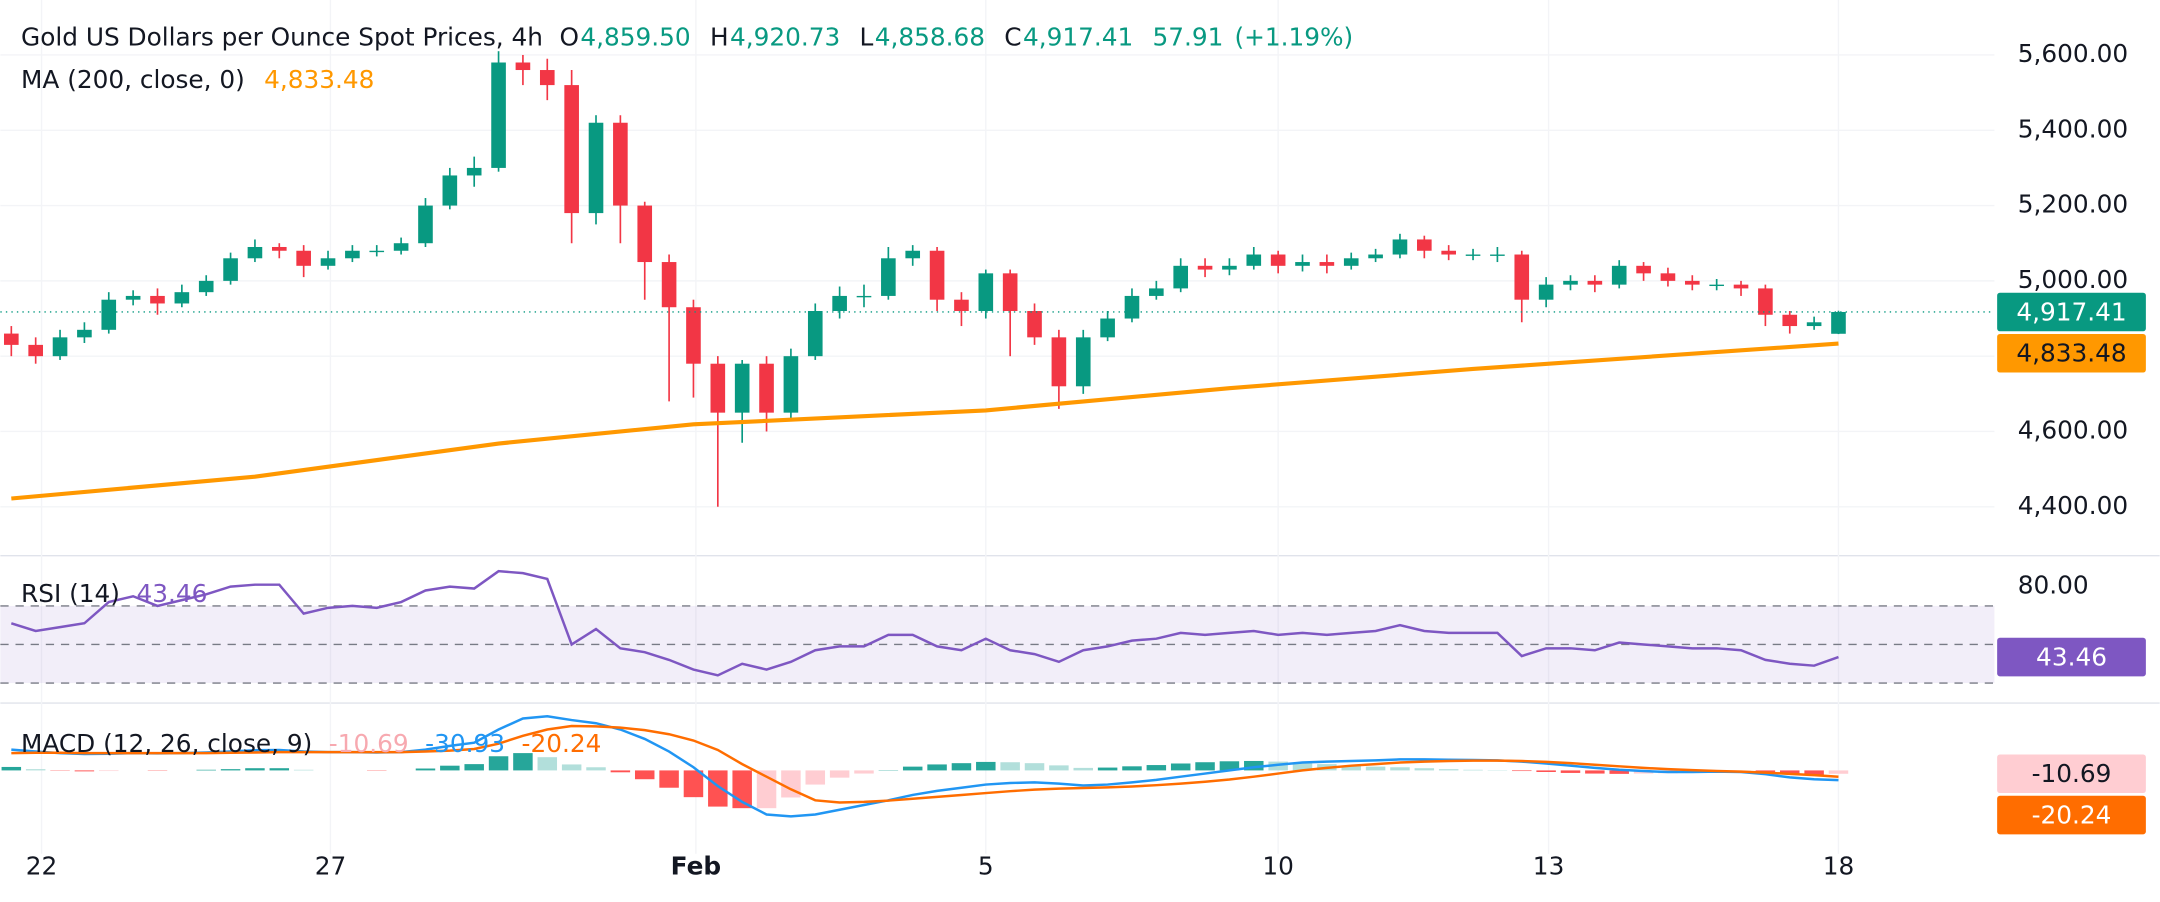 Image resolution: width=2160 pixels, height=902 pixels. What do you see at coordinates (1078, 37) in the screenshot?
I see `ohlc-value: 4,917.41` at bounding box center [1078, 37].